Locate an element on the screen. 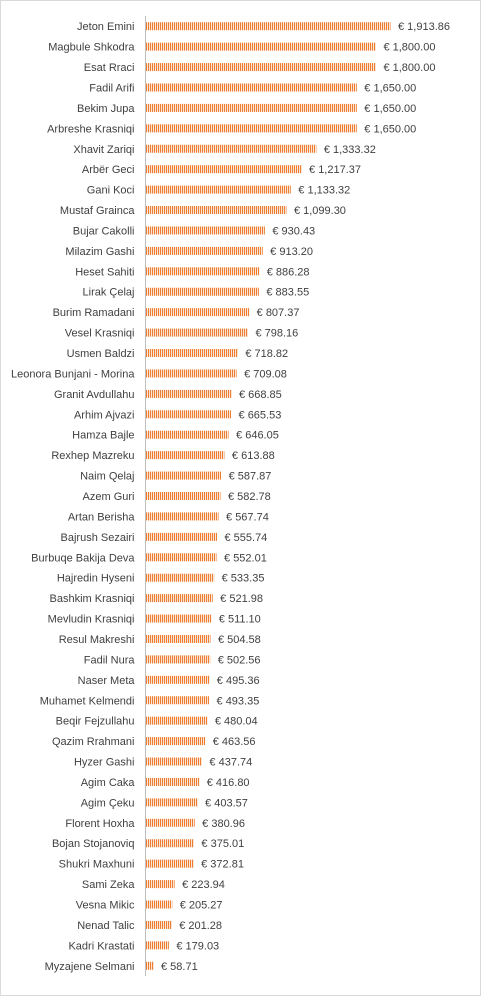 Image resolution: width=481 pixels, height=996 pixels. data-label: € 179.03 is located at coordinates (197, 946).